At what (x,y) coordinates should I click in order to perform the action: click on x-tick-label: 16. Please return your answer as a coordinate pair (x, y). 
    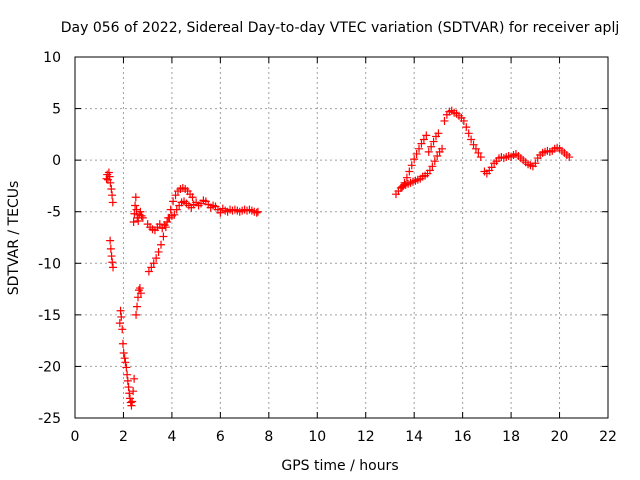
    Looking at the image, I should click on (463, 437).